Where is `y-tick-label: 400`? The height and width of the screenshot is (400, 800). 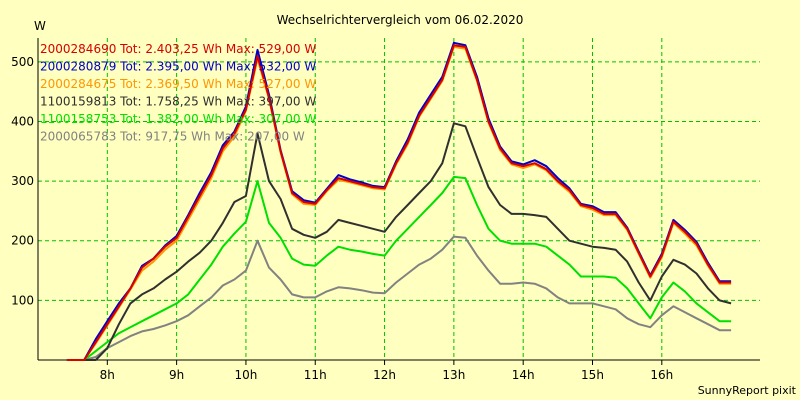 y-tick-label: 400 is located at coordinates (22, 121).